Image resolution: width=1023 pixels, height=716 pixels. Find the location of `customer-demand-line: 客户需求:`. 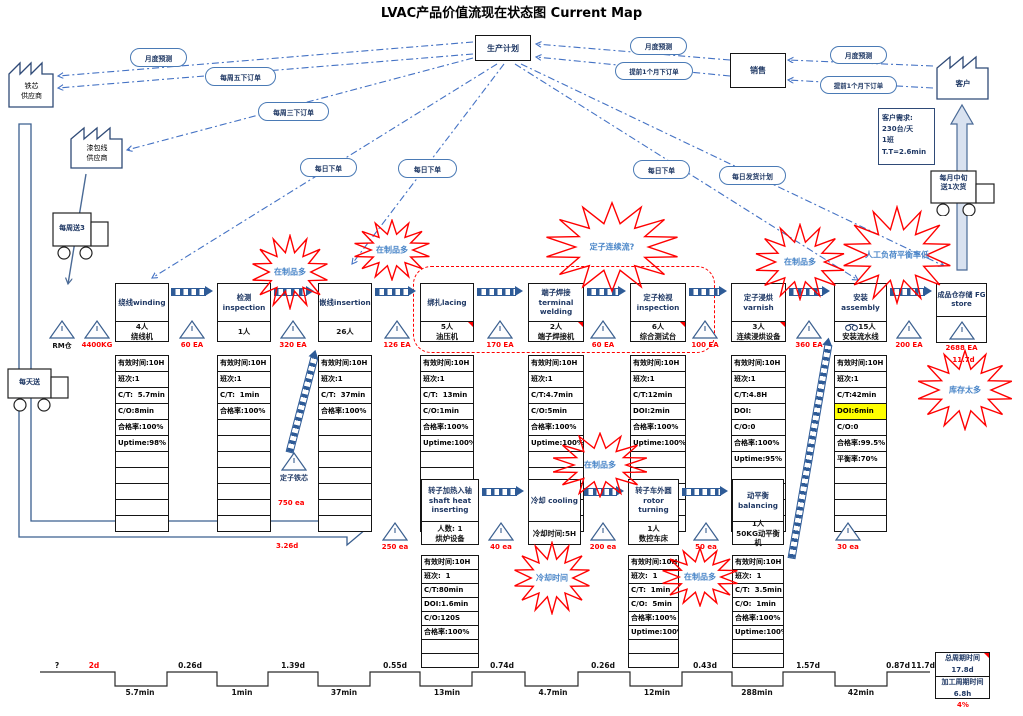

customer-demand-line: 客户需求: is located at coordinates (897, 118).